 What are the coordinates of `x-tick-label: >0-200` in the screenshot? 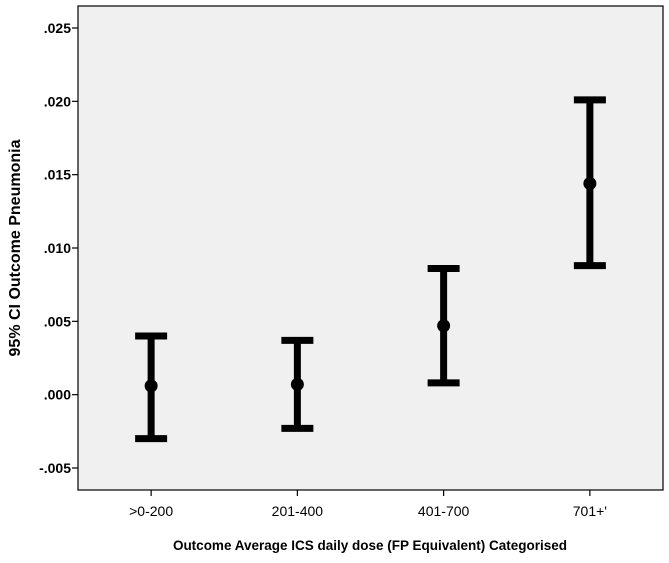 It's located at (151, 511).